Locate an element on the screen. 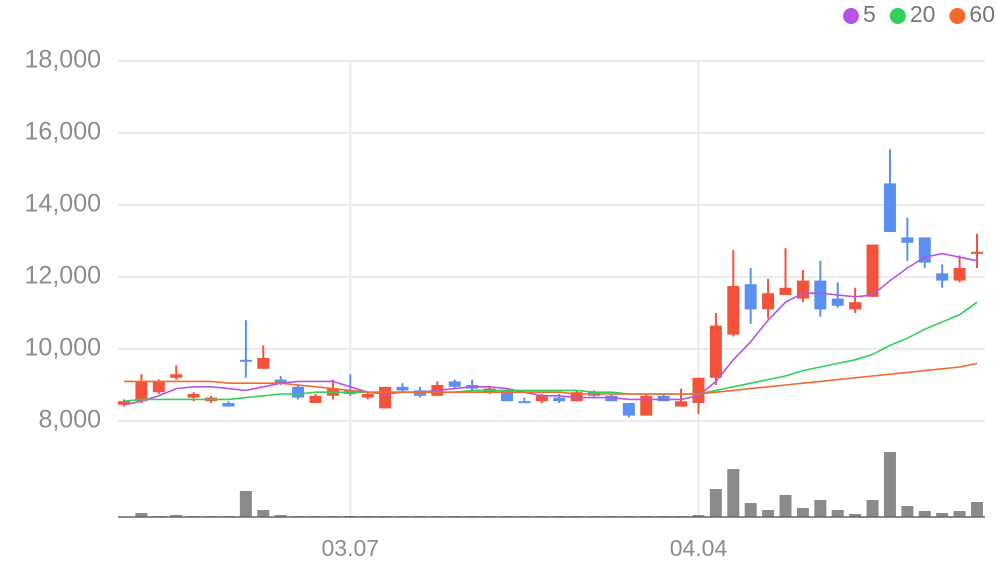 The height and width of the screenshot is (567, 996). legend-label: 60 is located at coordinates (982, 14).